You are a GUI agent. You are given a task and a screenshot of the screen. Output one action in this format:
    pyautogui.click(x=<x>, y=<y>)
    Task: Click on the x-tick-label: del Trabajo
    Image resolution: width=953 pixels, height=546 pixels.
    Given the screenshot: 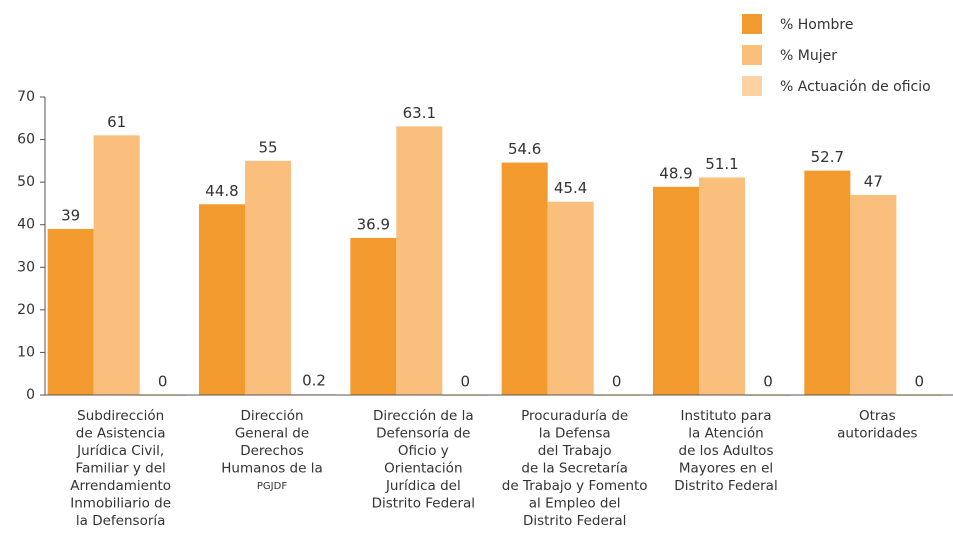 What is the action you would take?
    pyautogui.click(x=575, y=451)
    